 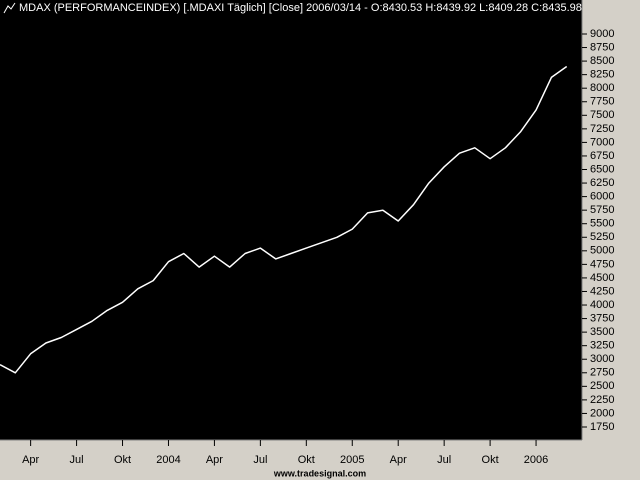 What do you see at coordinates (602, 251) in the screenshot?
I see `y-tick-label: 5000` at bounding box center [602, 251].